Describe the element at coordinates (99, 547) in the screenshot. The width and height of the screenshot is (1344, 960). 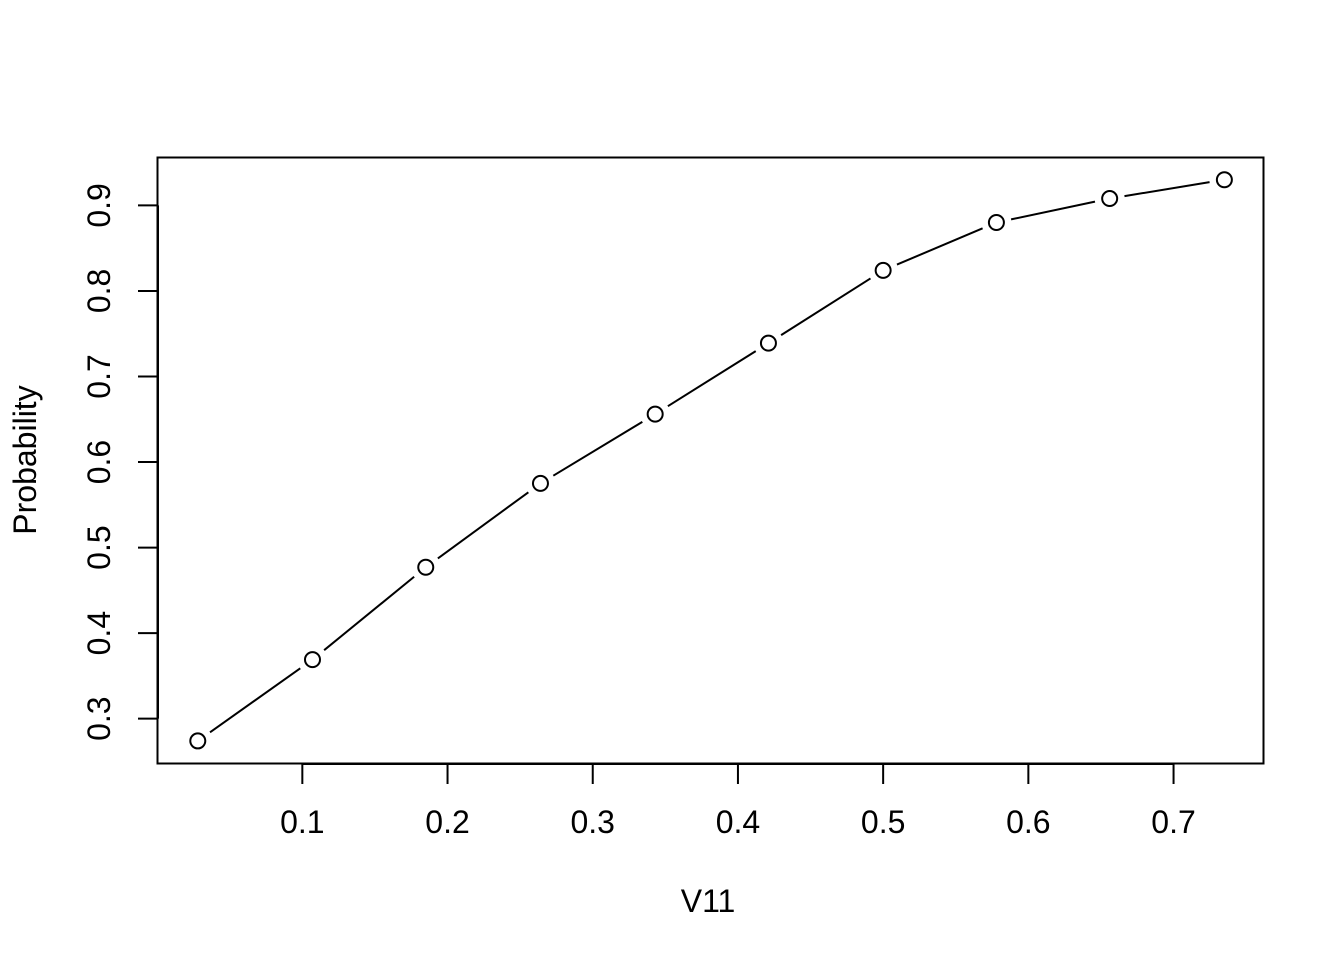
I see `y-tick-label: 0.5` at that location.